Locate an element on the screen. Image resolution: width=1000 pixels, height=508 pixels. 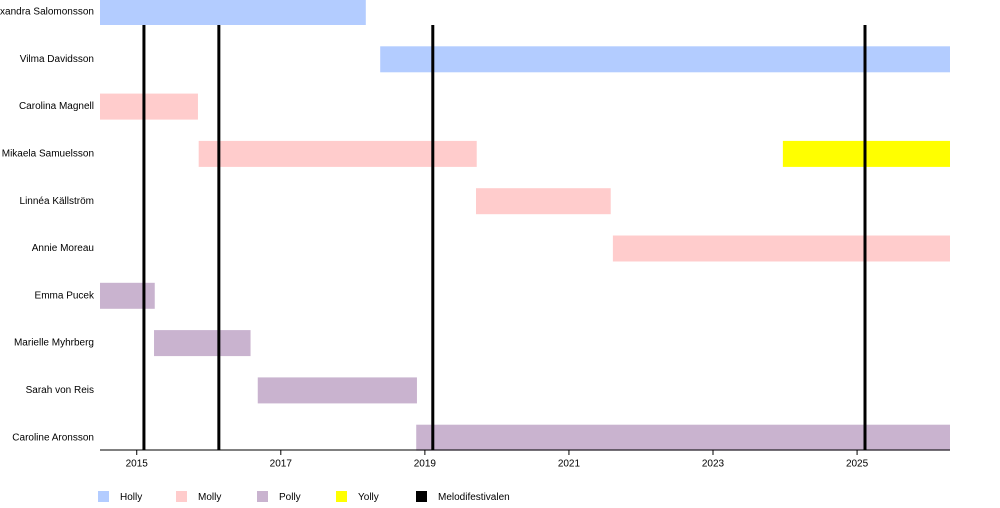
row-label: Vilma Davidsson is located at coordinates (57, 59).